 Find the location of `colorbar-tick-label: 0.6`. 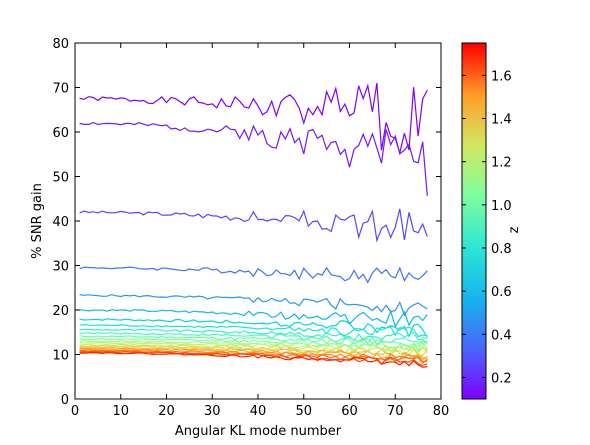

colorbar-tick-label: 0.6 is located at coordinates (501, 292).